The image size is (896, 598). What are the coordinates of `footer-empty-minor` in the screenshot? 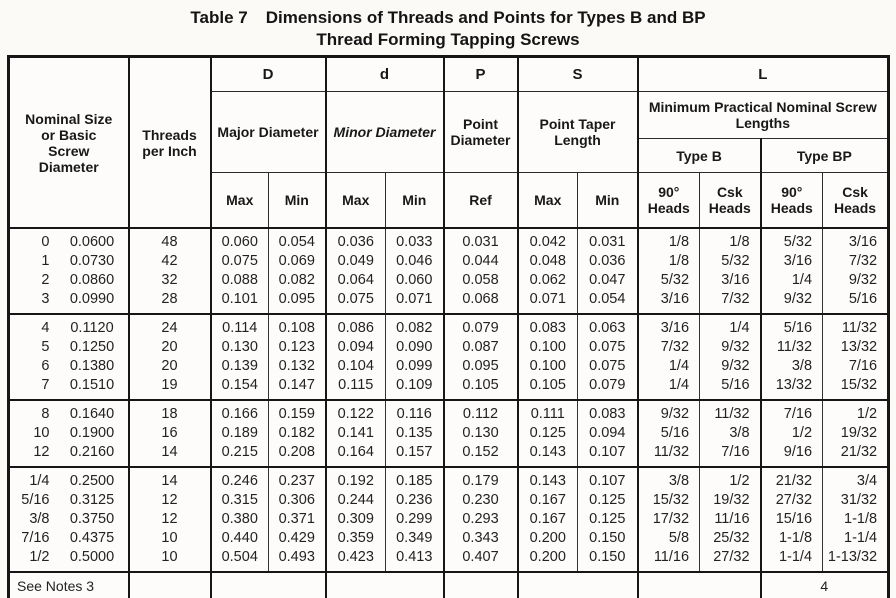 It's located at (384, 585).